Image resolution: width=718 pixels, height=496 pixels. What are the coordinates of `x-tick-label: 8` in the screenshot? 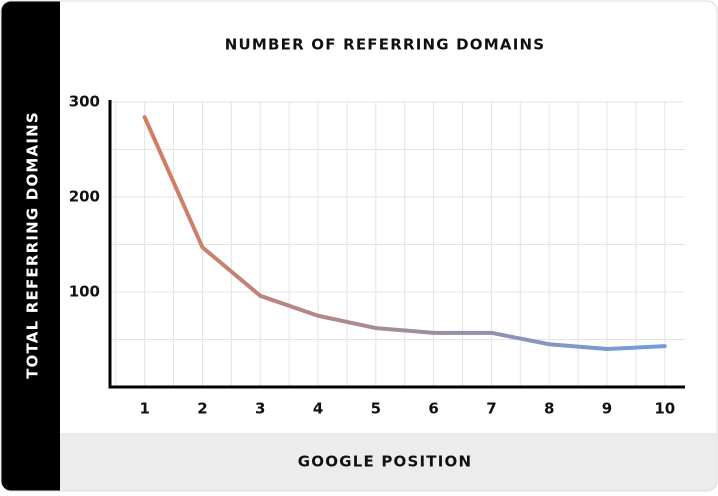 It's located at (549, 409).